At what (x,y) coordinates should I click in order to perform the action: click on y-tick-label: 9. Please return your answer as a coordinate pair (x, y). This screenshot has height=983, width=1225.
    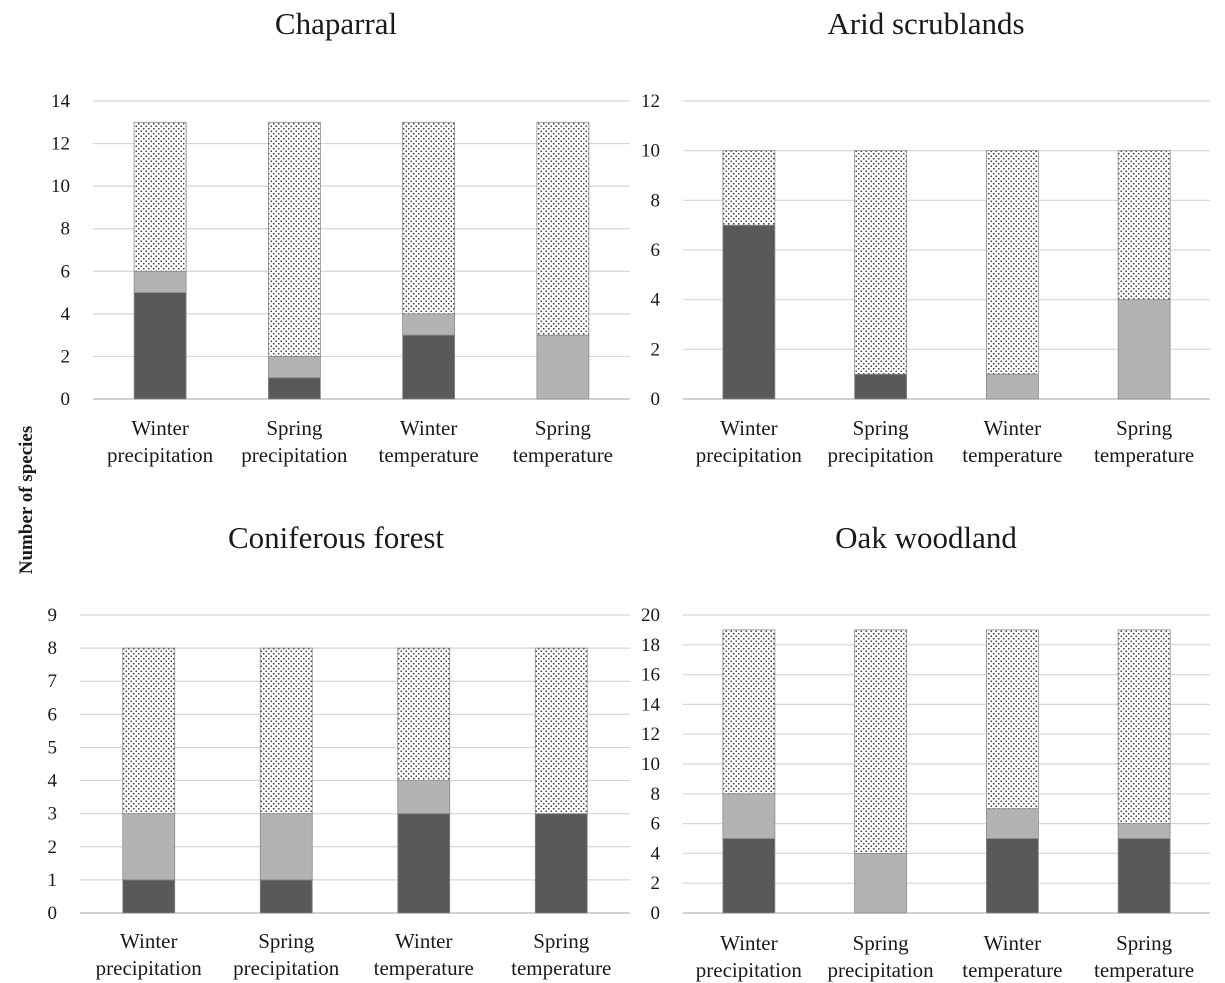
    Looking at the image, I should click on (53, 615).